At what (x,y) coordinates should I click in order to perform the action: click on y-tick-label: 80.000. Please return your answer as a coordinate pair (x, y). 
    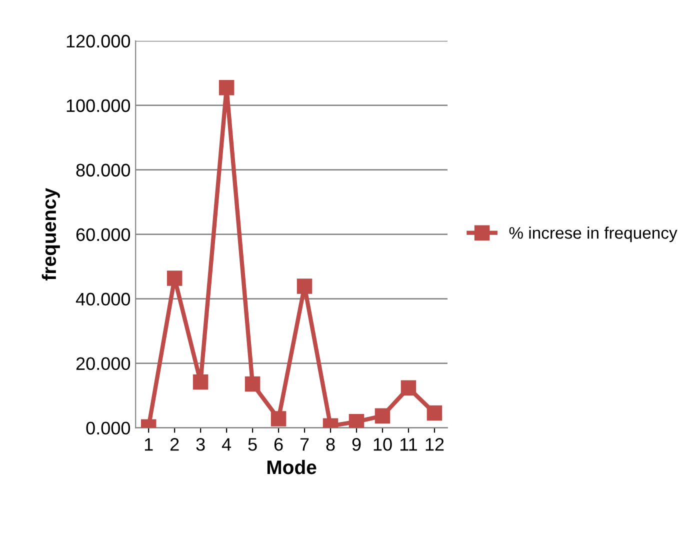
    Looking at the image, I should click on (103, 170).